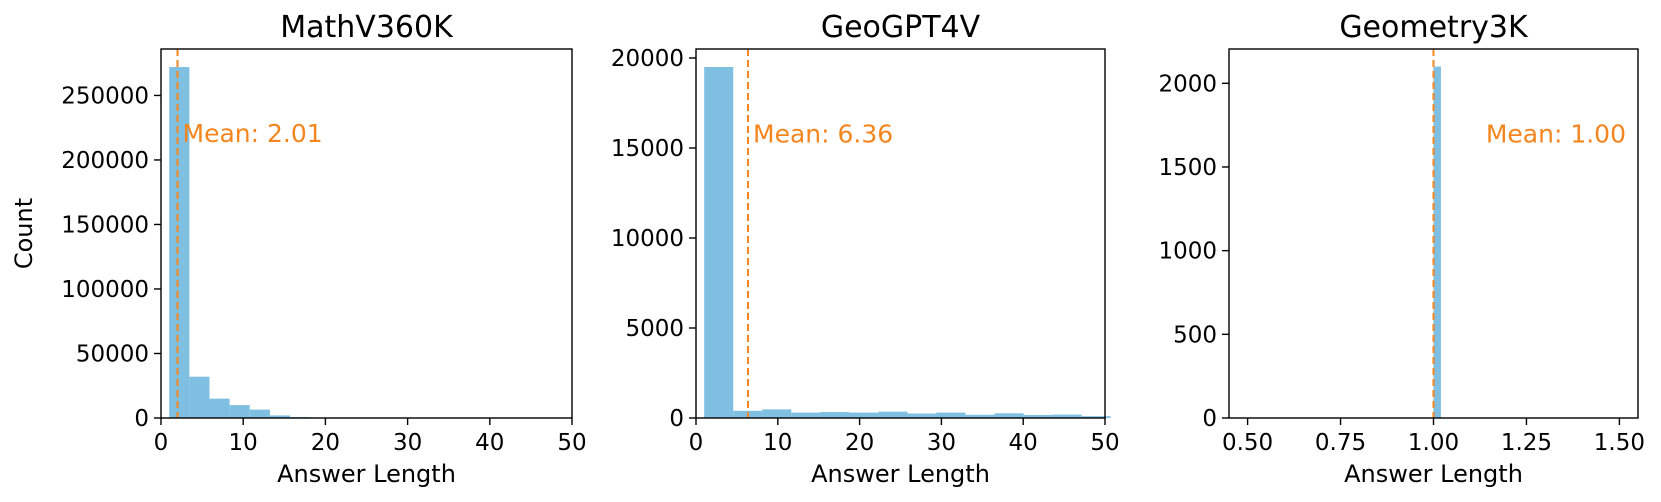 The image size is (1661, 502). Describe the element at coordinates (367, 27) in the screenshot. I see `mathv360k-title: MathV360K` at that location.